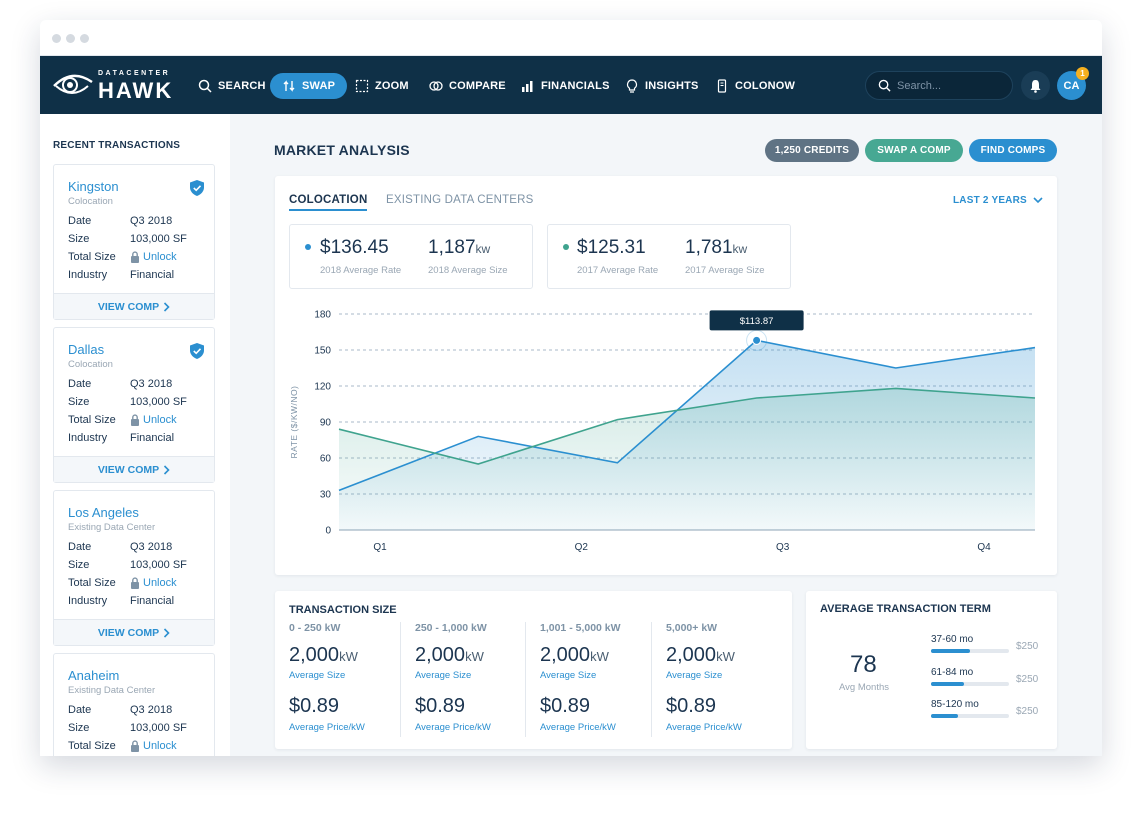 The image size is (1142, 816). I want to click on eye-logo-icon, so click(73, 84).